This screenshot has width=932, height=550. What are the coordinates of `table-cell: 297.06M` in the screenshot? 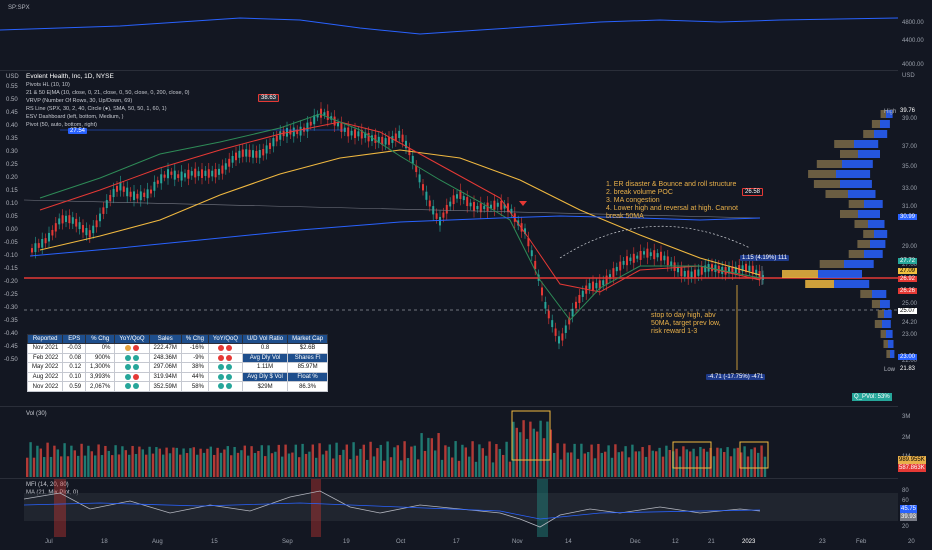 It's located at (165, 367).